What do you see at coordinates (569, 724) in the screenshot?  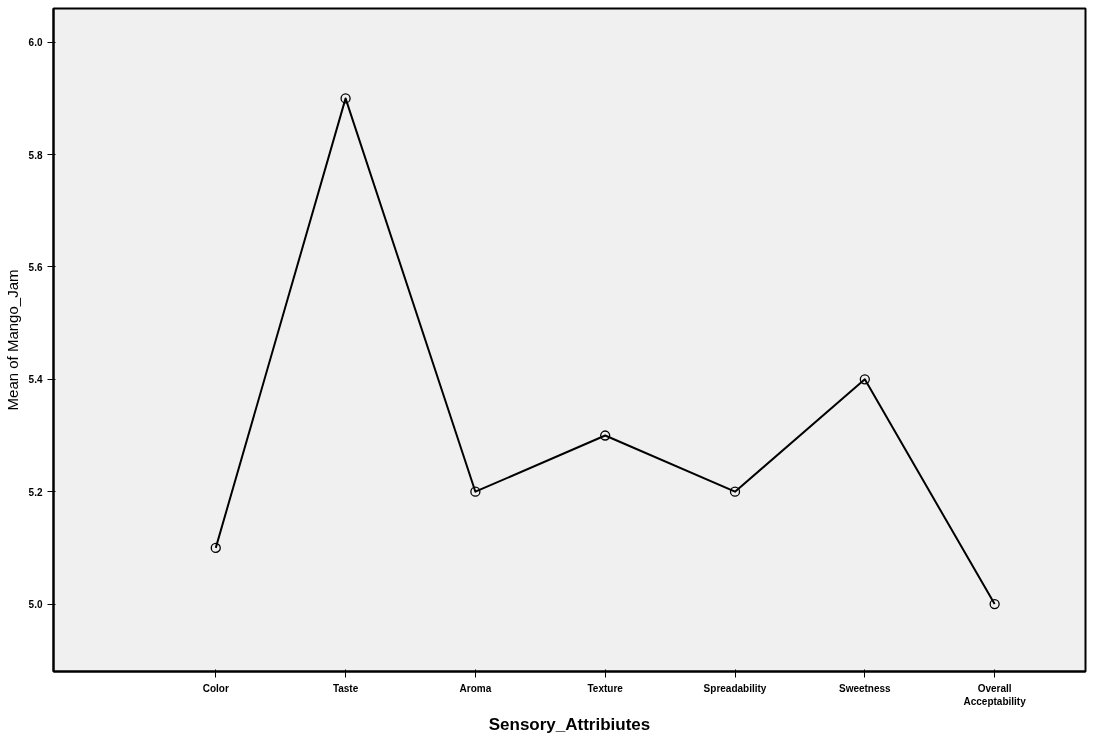 I see `x-axis-title: Sensory_Attribiutes` at bounding box center [569, 724].